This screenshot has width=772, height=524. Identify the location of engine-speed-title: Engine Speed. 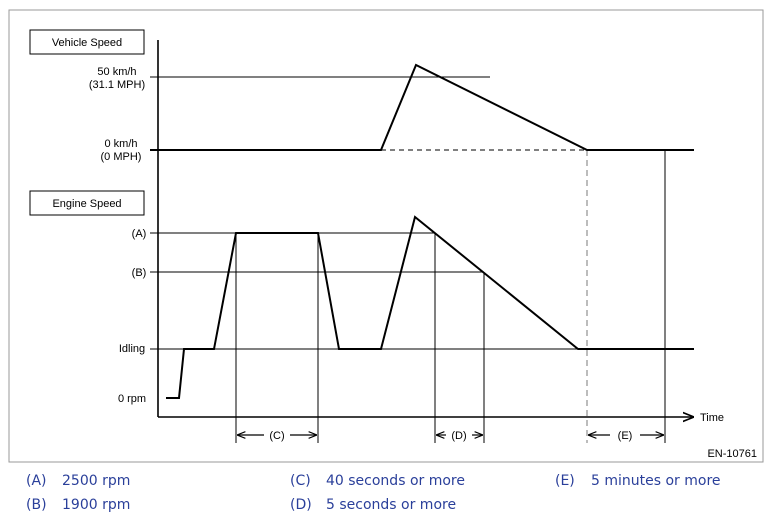
(86, 204).